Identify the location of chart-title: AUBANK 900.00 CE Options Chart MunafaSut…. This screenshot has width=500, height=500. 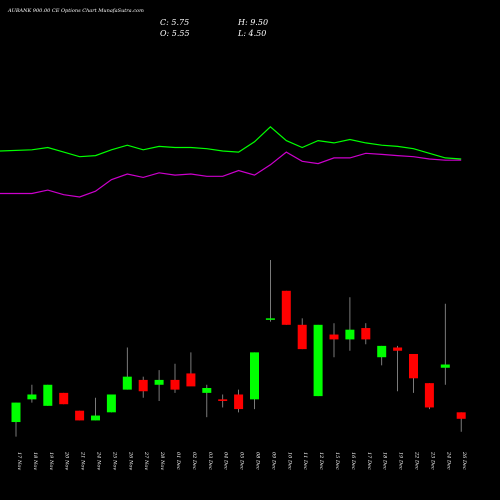
(76, 11).